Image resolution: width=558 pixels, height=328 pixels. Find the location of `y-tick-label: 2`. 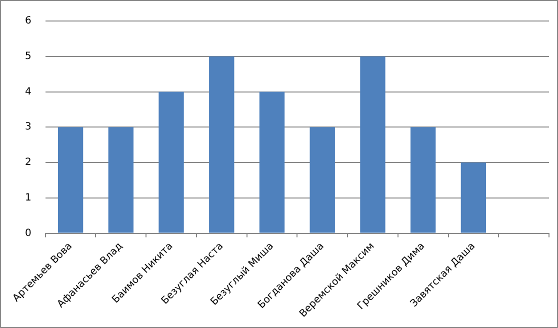

y-tick-label: 2 is located at coordinates (28, 162).